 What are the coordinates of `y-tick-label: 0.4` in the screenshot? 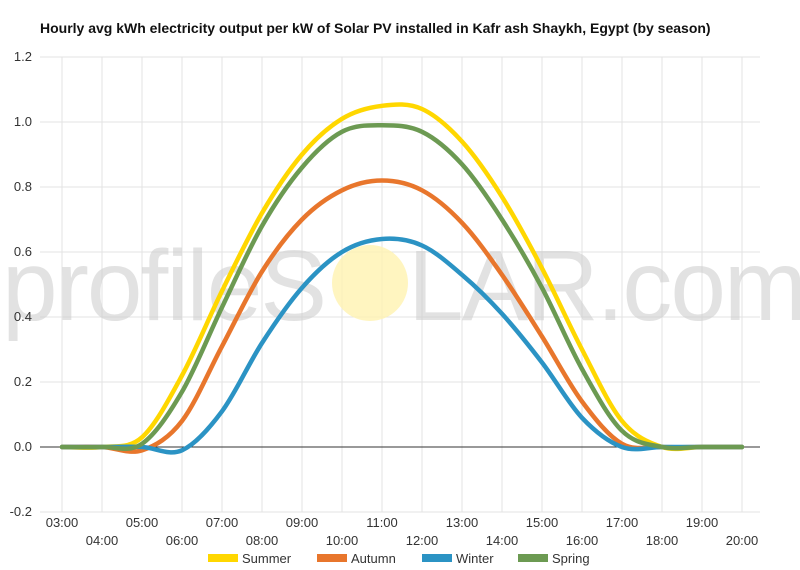 It's located at (23, 316).